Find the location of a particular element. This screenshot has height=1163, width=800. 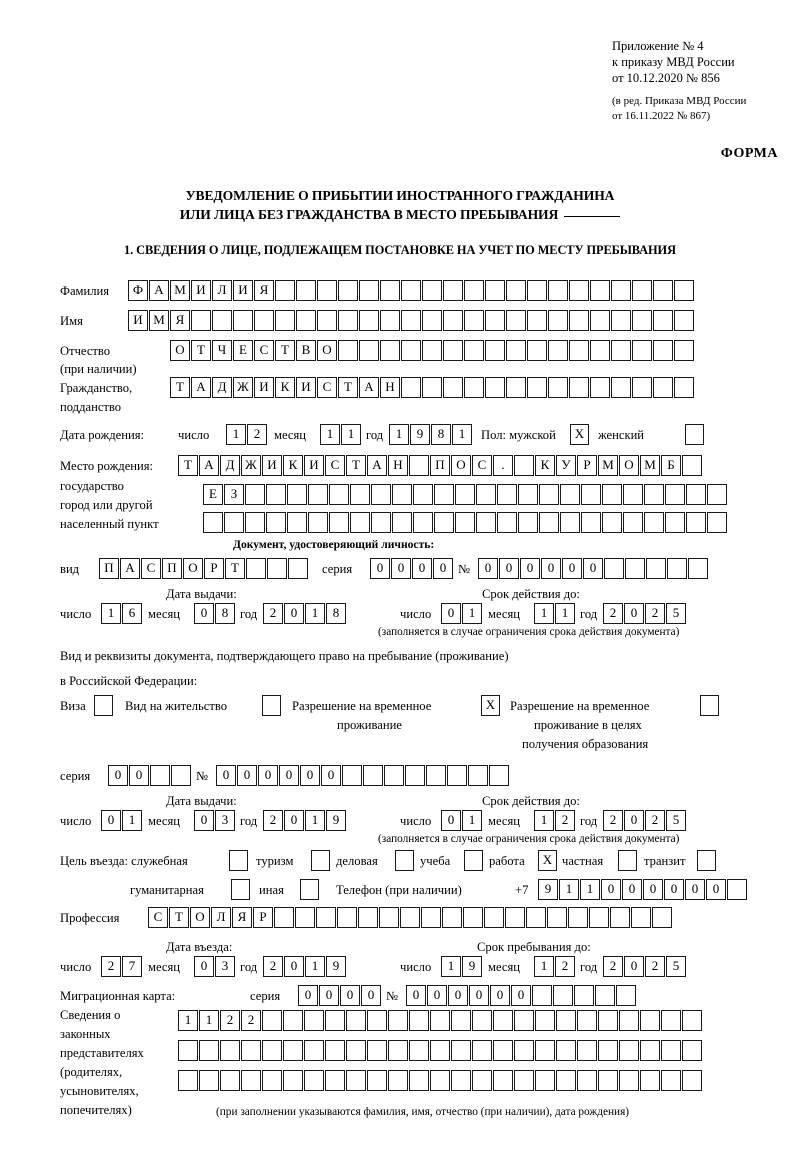

residence-permit-checkbox is located at coordinates (271, 705).